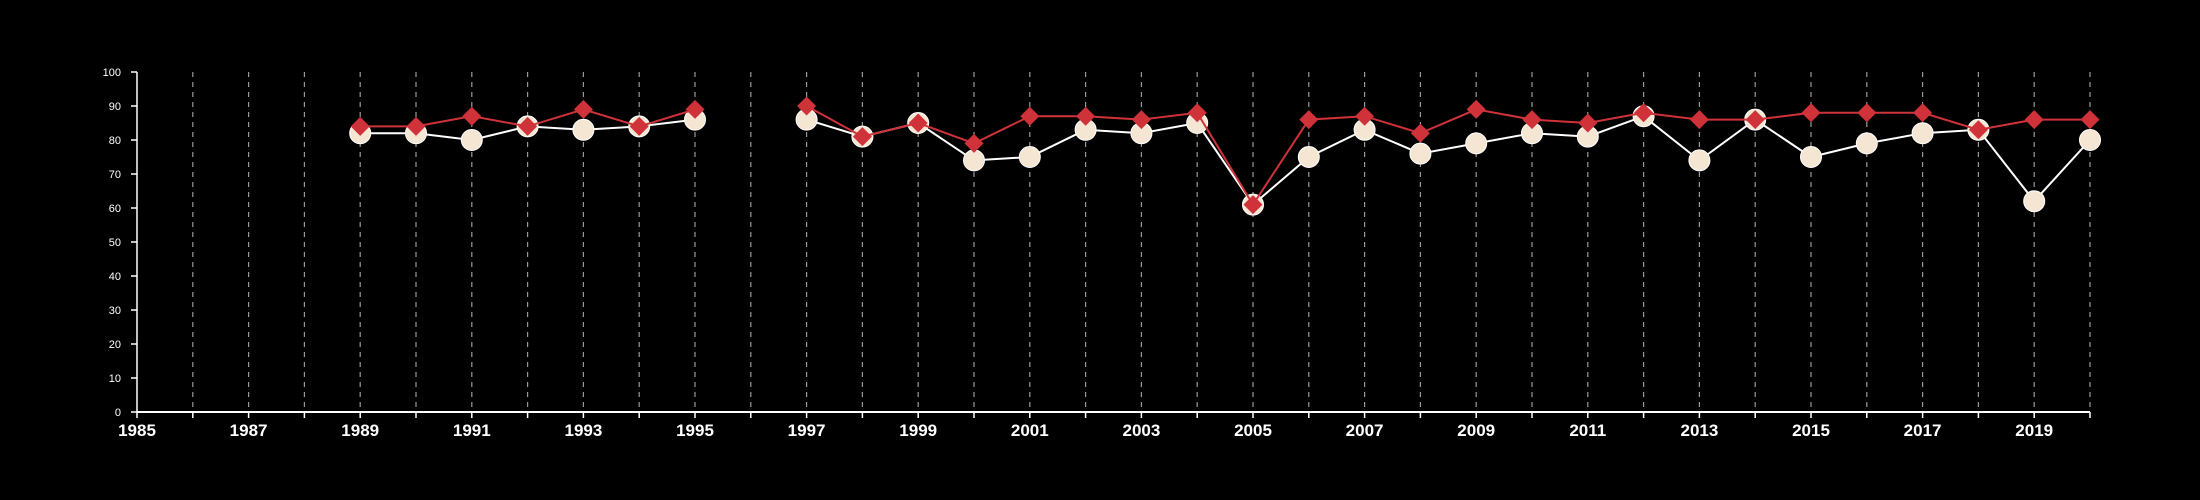 The height and width of the screenshot is (500, 2200). What do you see at coordinates (1141, 430) in the screenshot?
I see `x-tick-label: 2003` at bounding box center [1141, 430].